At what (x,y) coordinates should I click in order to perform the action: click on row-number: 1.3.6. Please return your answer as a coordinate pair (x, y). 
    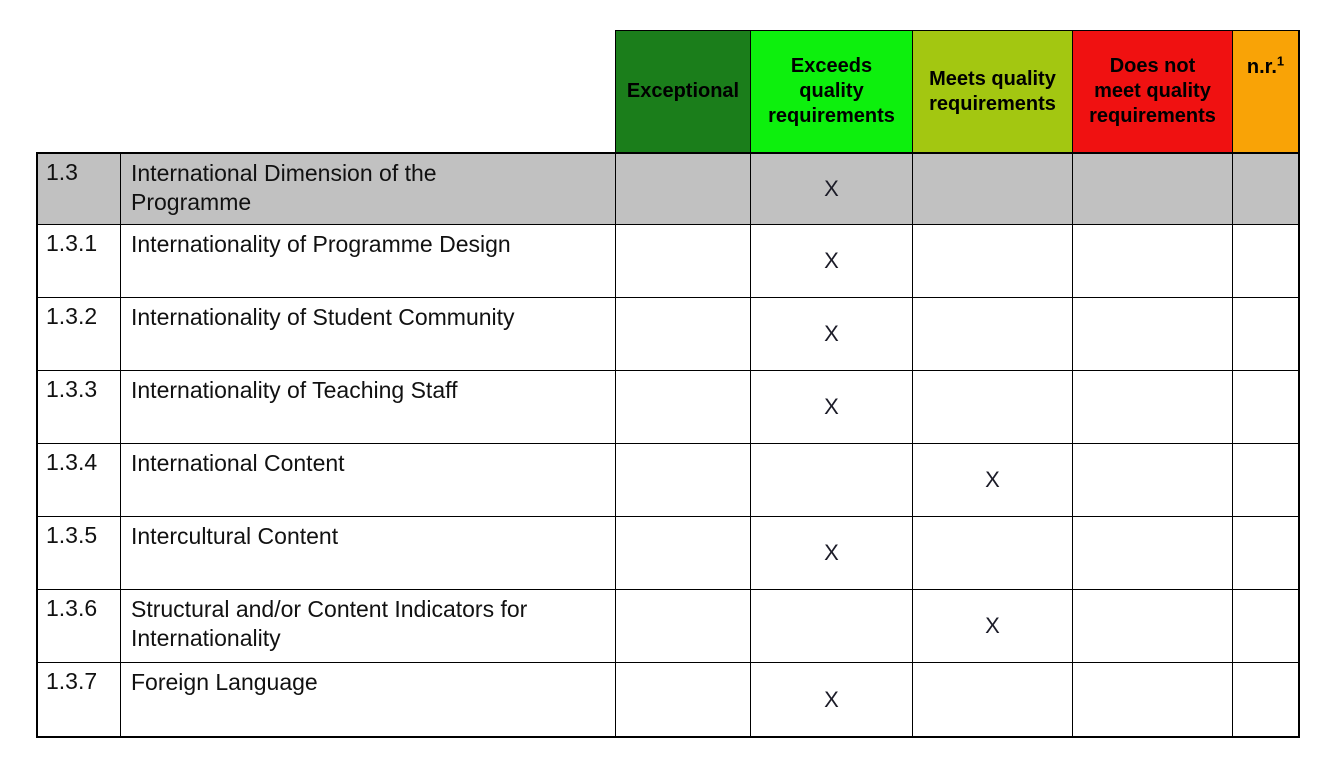
    Looking at the image, I should click on (78, 626).